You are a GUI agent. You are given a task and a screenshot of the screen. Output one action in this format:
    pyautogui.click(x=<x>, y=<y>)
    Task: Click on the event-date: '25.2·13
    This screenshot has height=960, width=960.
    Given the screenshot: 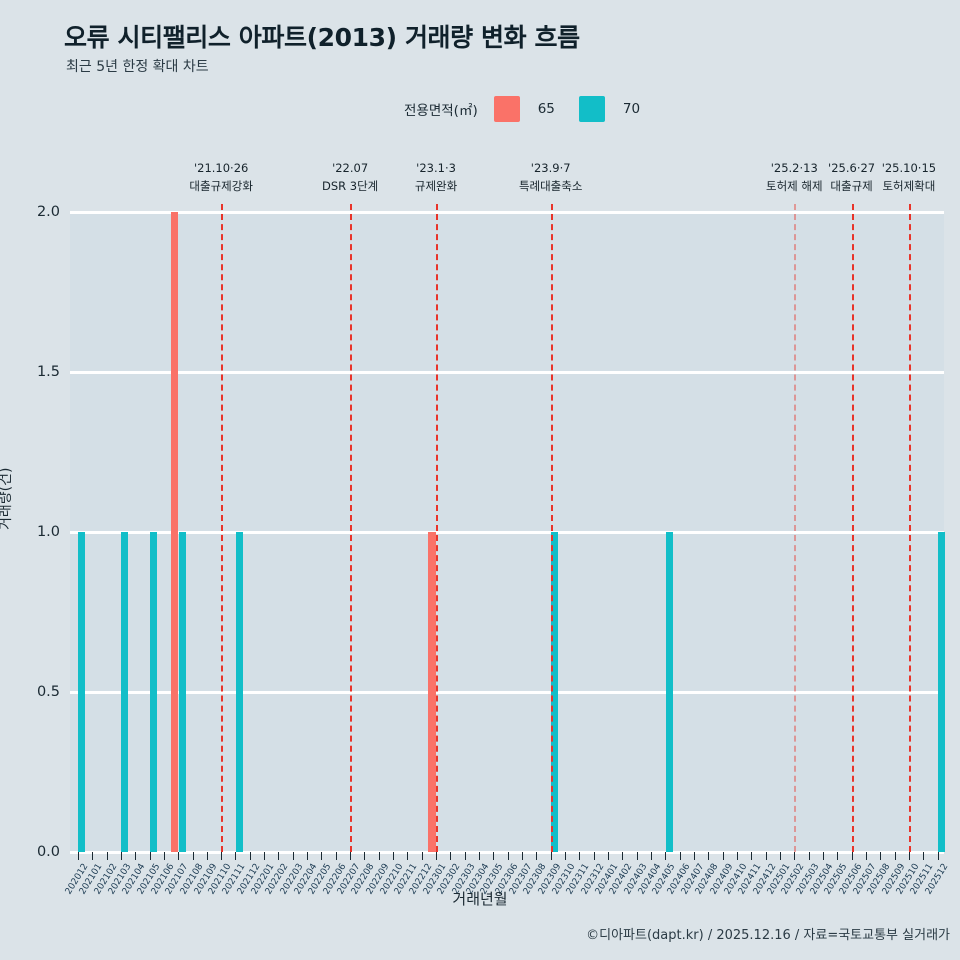 What is the action you would take?
    pyautogui.click(x=794, y=168)
    